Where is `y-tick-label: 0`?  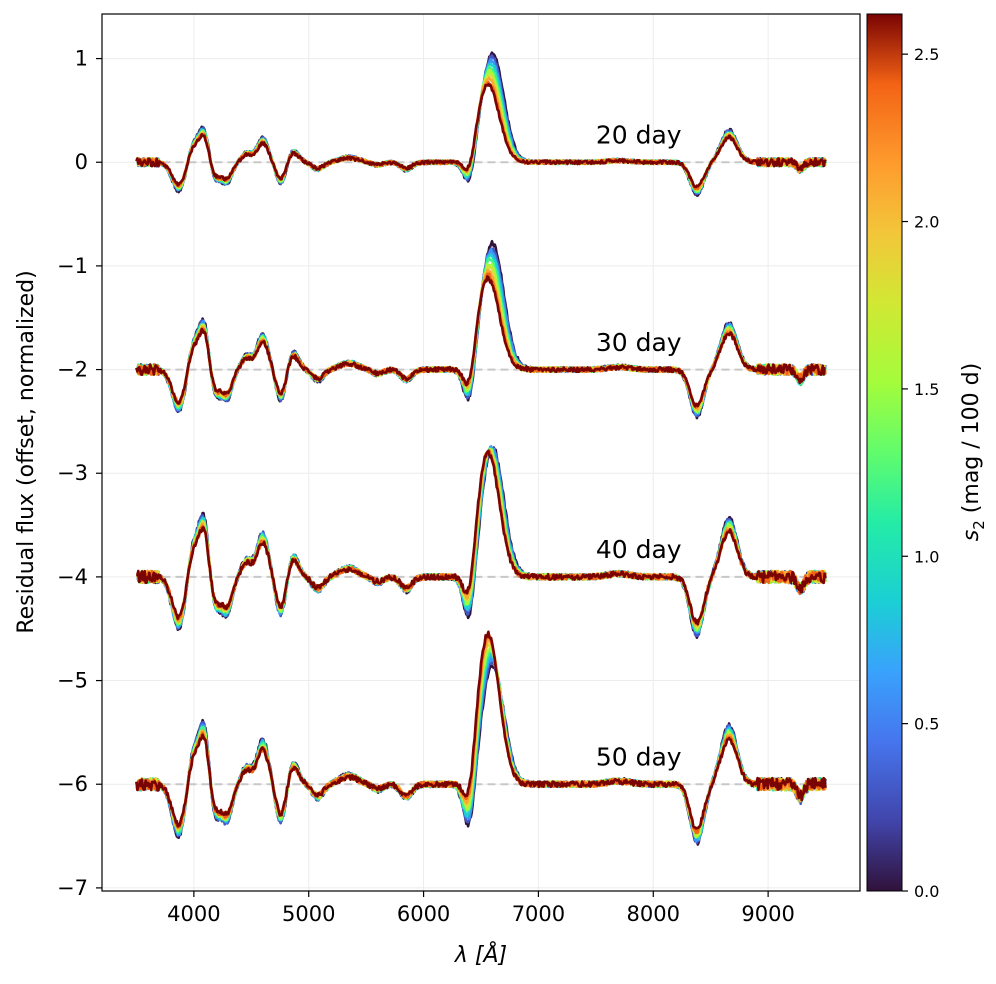 y-tick-label: 0 is located at coordinates (81, 162).